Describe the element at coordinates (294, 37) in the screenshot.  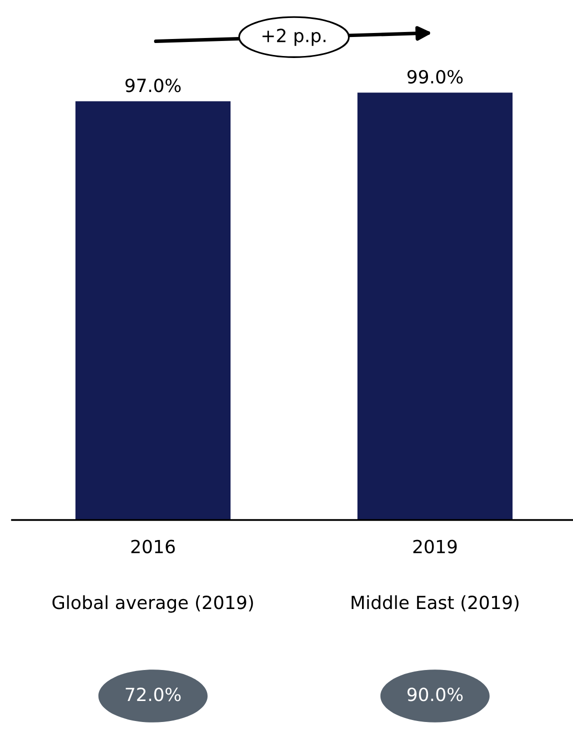
I see `text: +2 p.p.` at that location.